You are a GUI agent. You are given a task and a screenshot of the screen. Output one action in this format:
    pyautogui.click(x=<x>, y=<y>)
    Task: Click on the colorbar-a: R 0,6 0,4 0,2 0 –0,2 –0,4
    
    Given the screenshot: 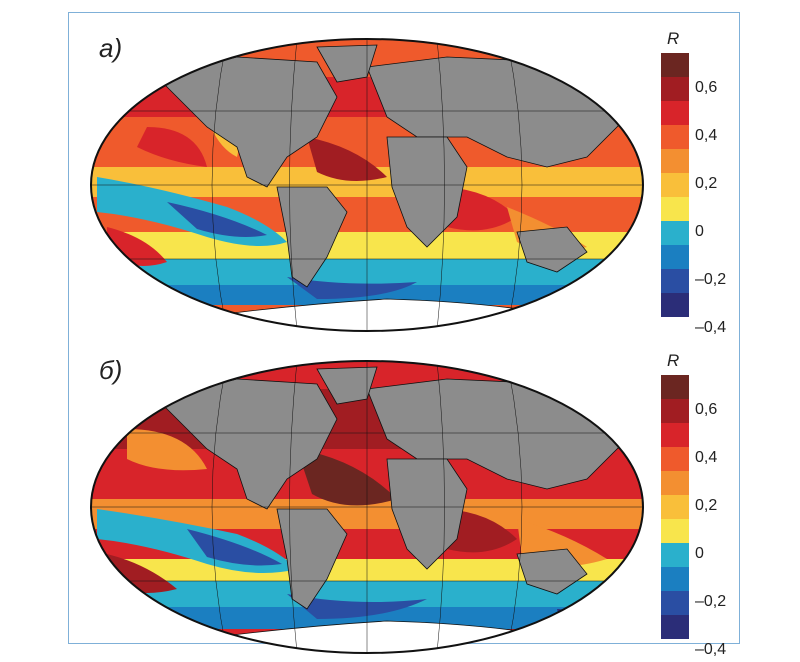 What is the action you would take?
    pyautogui.click(x=693, y=182)
    